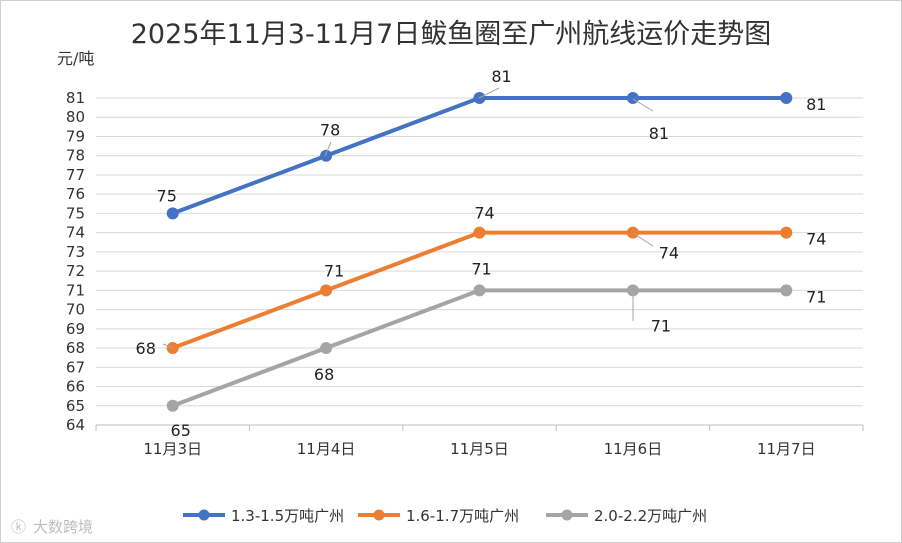  Describe the element at coordinates (75, 194) in the screenshot. I see `y-tick-label: 76` at that location.